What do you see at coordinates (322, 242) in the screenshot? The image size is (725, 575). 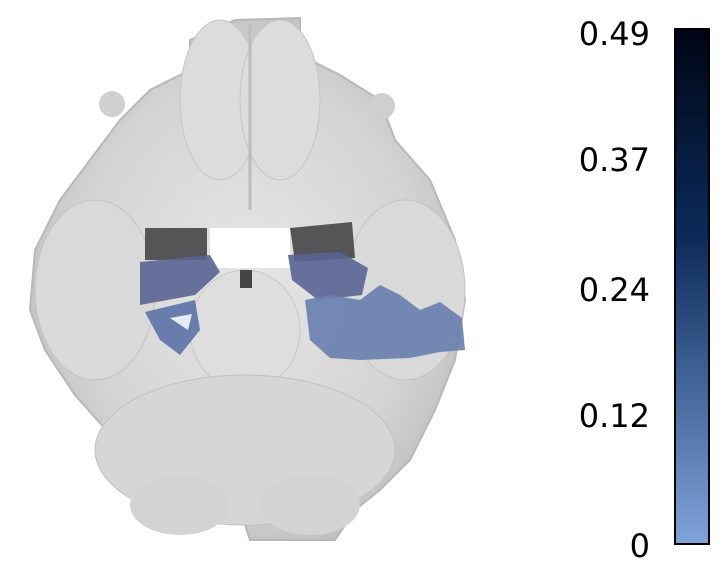 I see `right-dark-region` at bounding box center [322, 242].